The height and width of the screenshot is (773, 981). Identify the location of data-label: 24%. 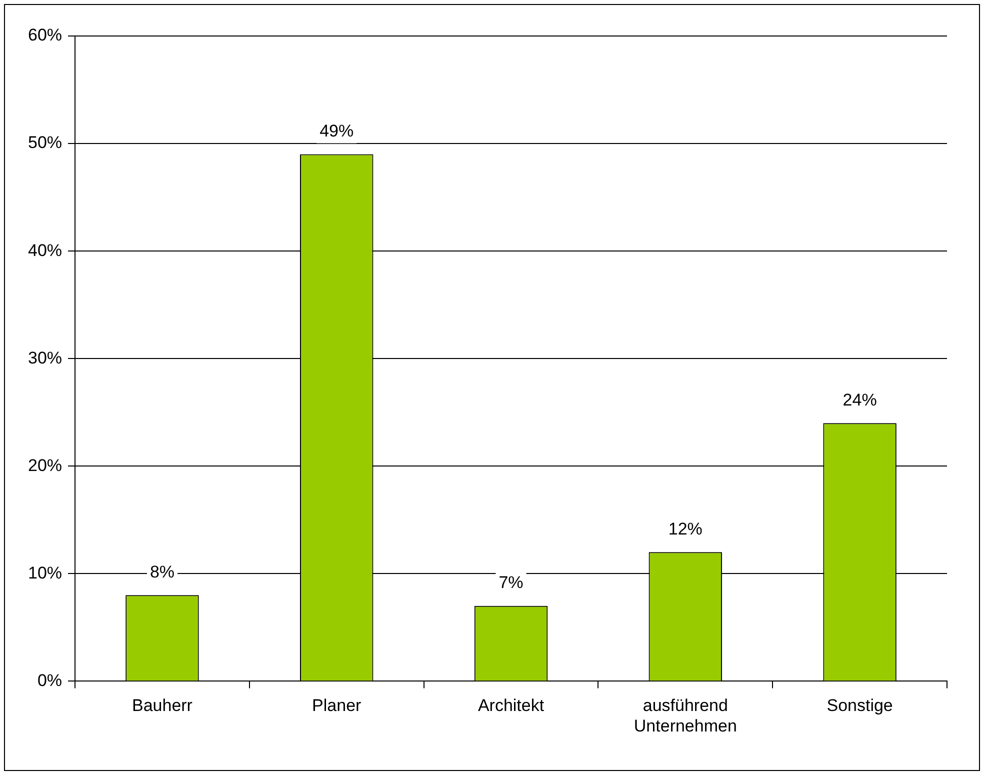
(859, 400).